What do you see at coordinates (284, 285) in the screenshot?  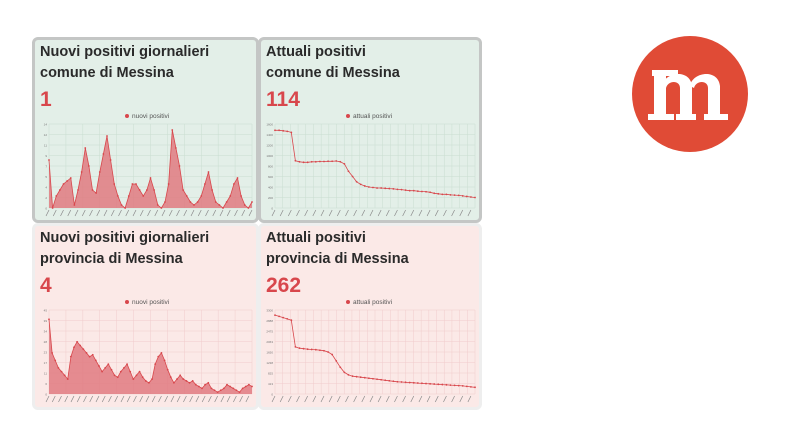 I see `value-number: 262` at bounding box center [284, 285].